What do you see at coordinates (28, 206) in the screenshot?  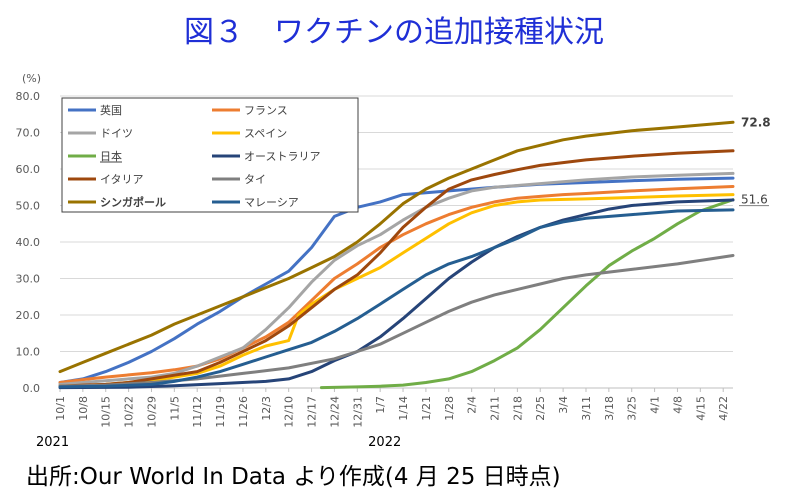 I see `y-tick-label: 50.0` at bounding box center [28, 206].